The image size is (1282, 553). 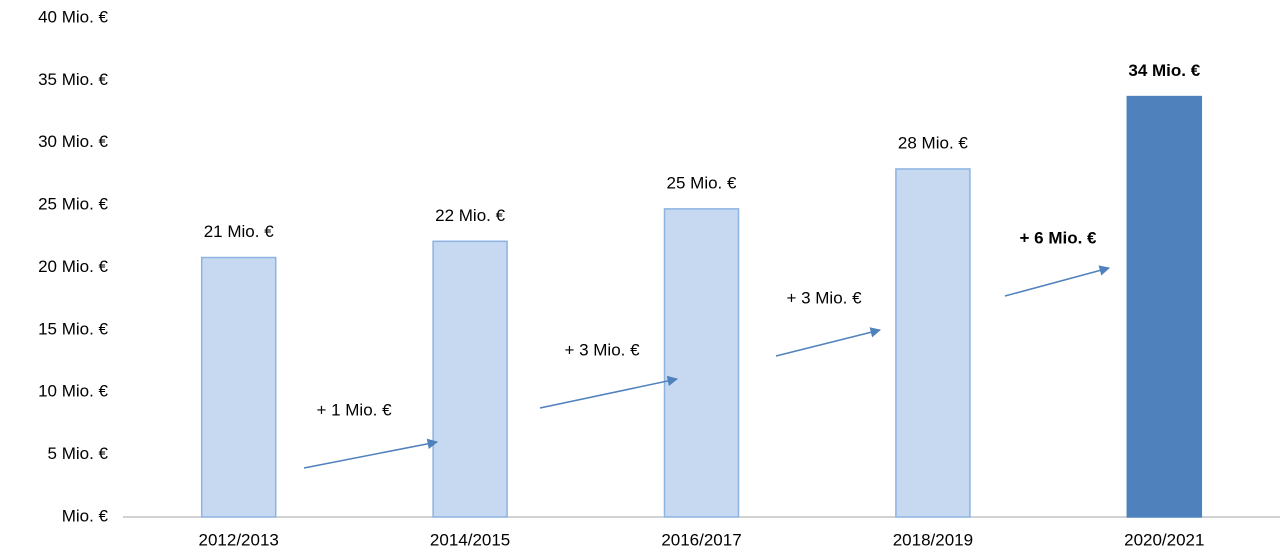 I want to click on y-tick-label: 10 Mio. €, so click(x=73, y=391).